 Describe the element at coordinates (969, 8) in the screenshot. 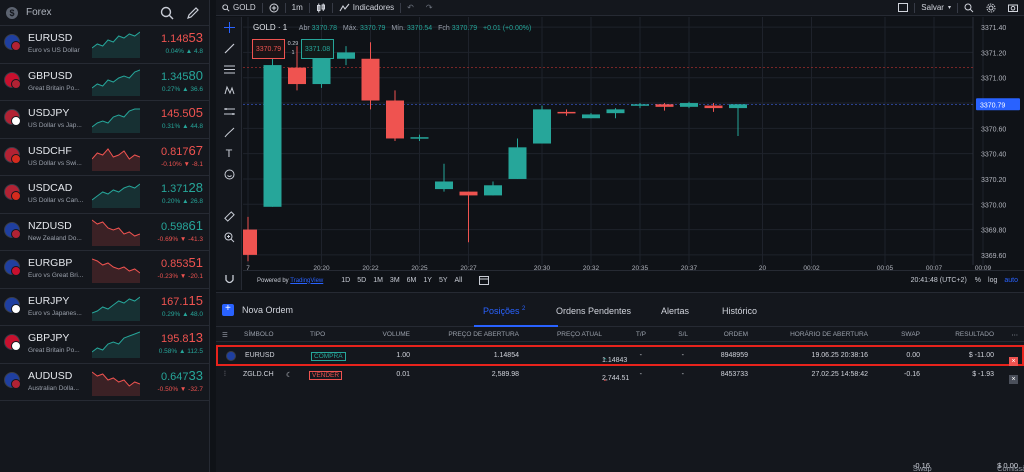

I see `quick-search-button` at that location.